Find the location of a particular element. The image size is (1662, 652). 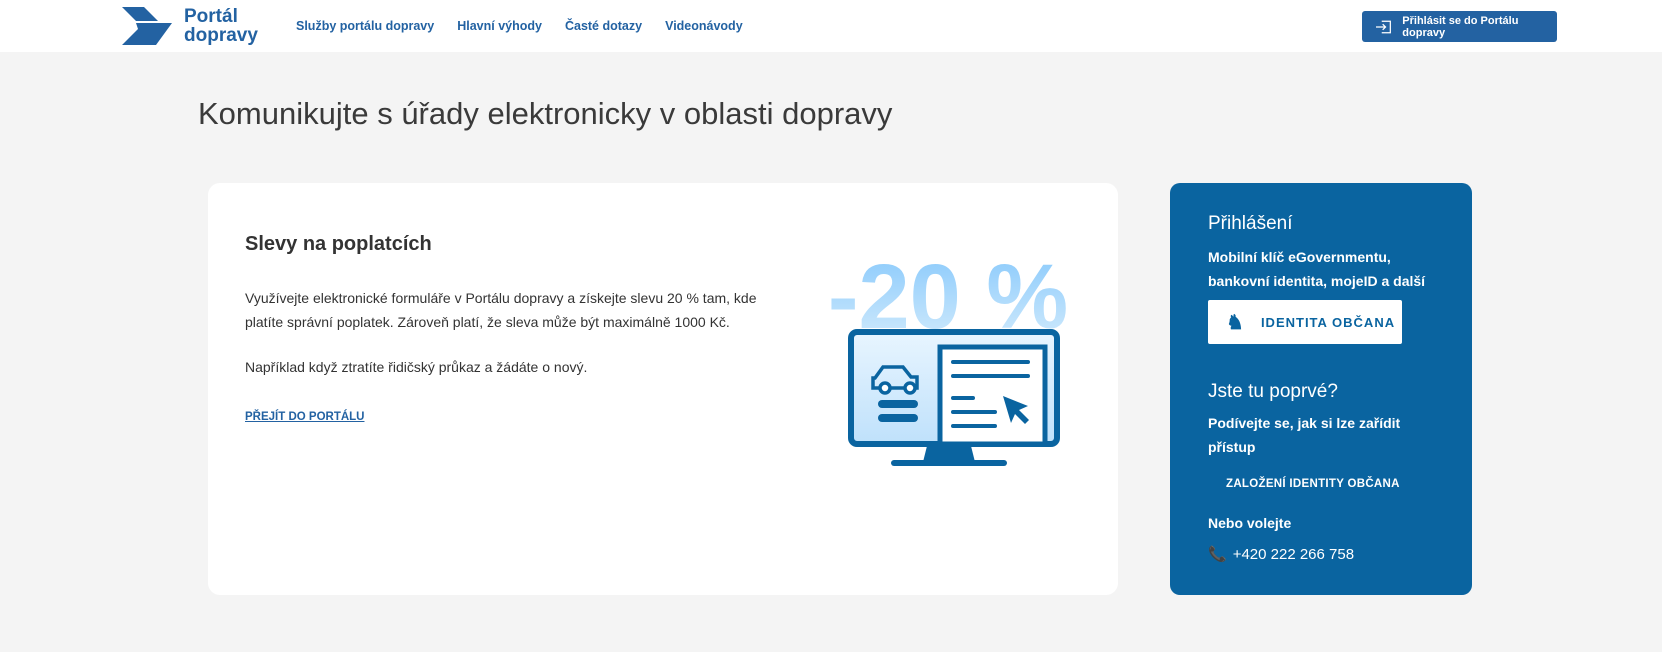

nav-benefits: Hlavní výhody is located at coordinates (499, 26).